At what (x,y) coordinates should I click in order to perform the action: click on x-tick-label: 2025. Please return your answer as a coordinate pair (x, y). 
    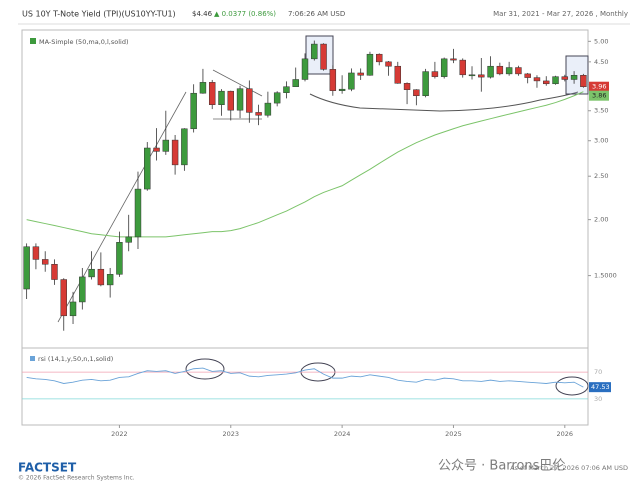
    Looking at the image, I should click on (453, 434).